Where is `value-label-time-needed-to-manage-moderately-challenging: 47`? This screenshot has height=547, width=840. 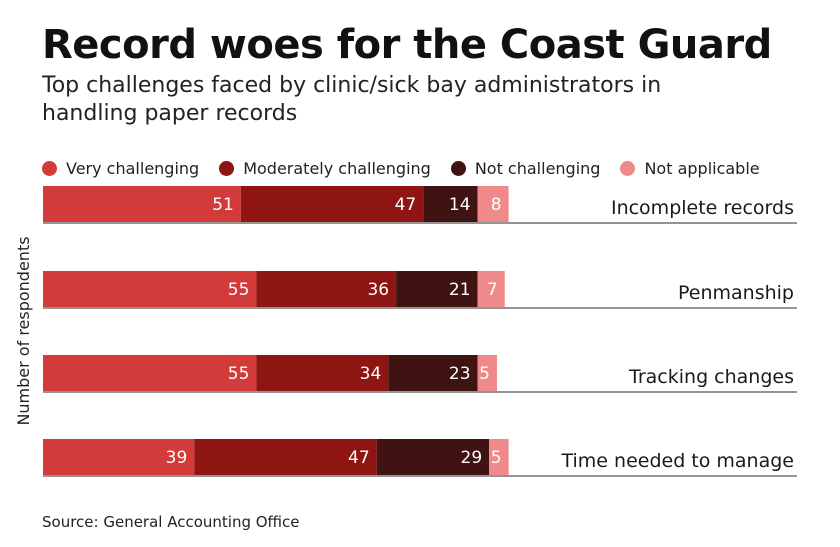 value-label-time-needed-to-manage-moderately-challenging: 47 is located at coordinates (359, 458).